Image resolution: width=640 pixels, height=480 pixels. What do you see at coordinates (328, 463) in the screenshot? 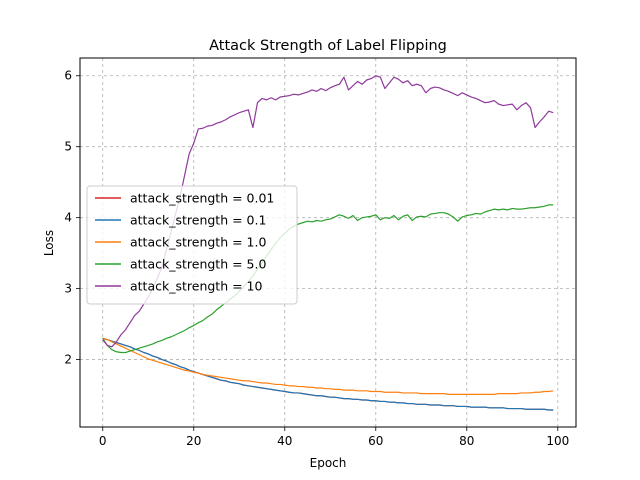
I see `x-axis-label: Epoch` at bounding box center [328, 463].